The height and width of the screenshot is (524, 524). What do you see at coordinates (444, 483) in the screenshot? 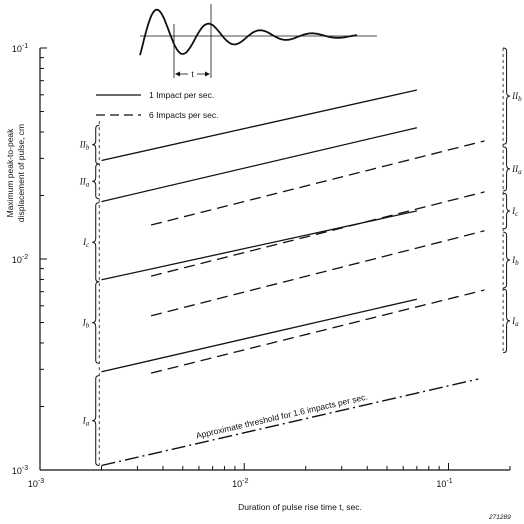
I see `x-tick-label: 10⁻¹` at bounding box center [444, 483].